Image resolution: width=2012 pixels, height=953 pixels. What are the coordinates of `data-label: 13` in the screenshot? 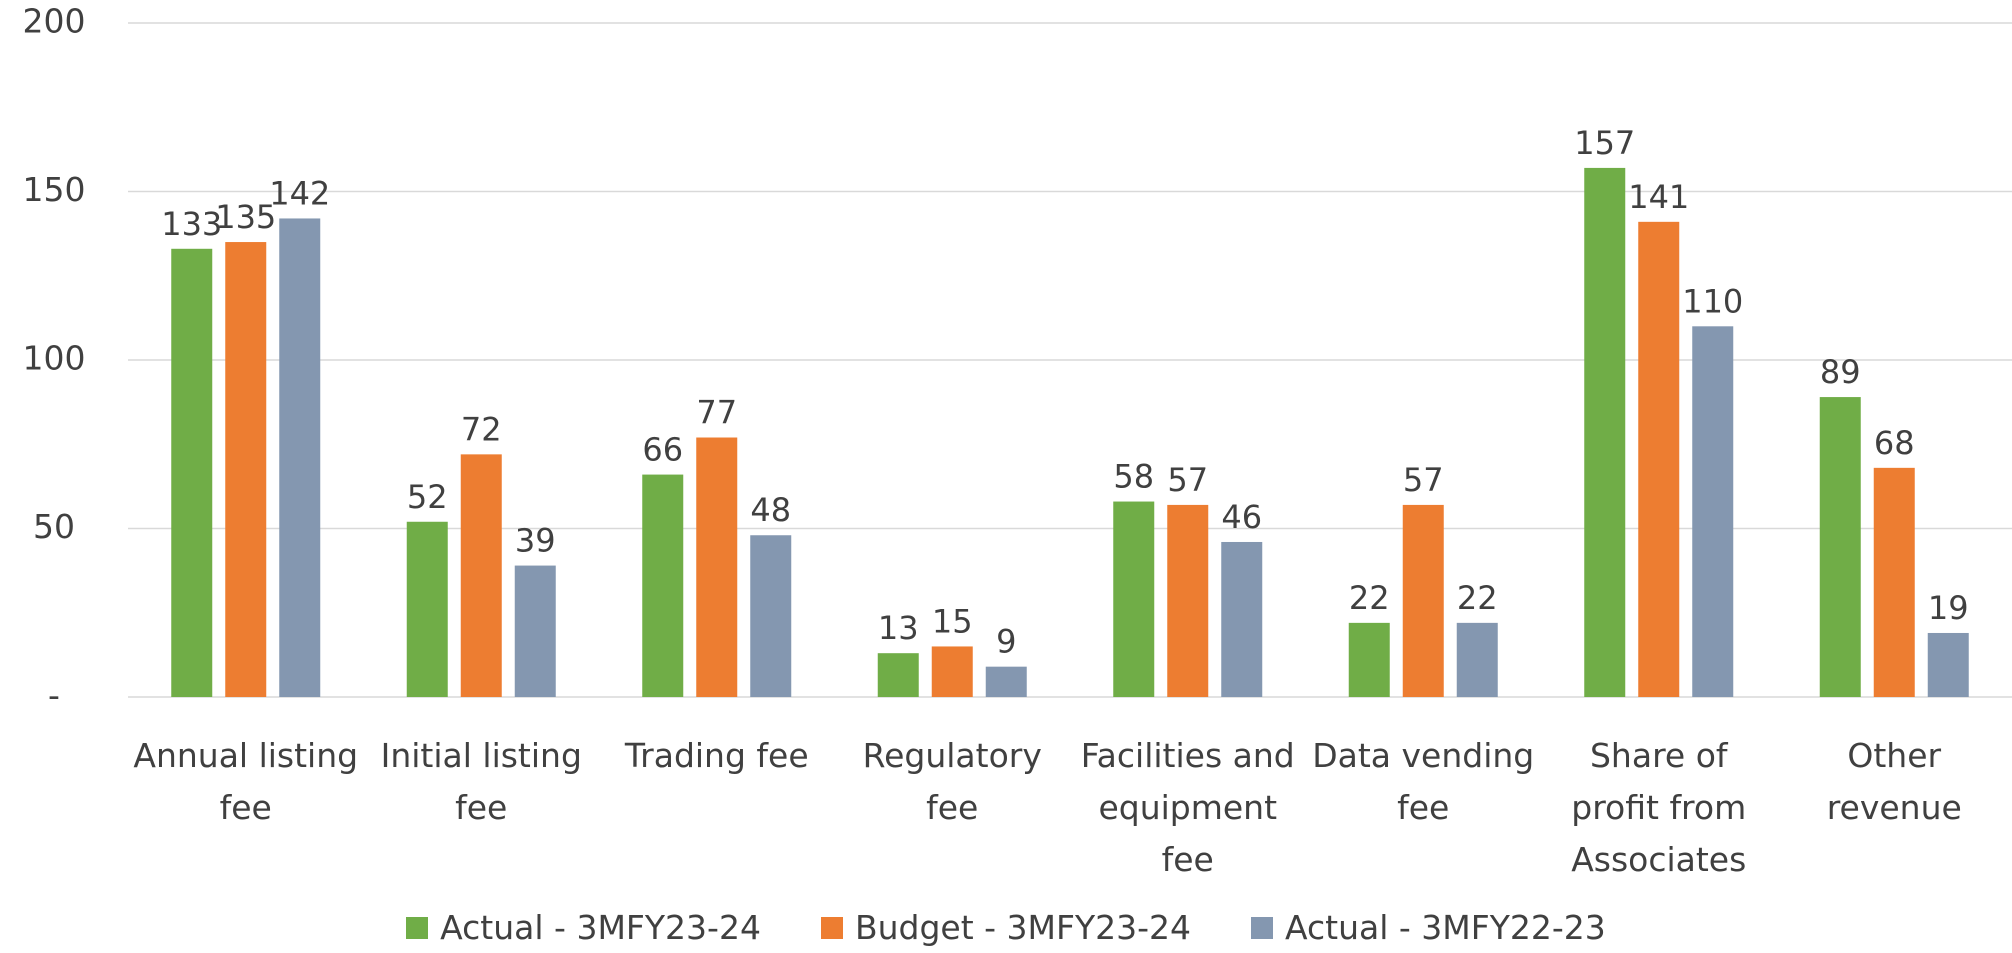 It's located at (898, 628).